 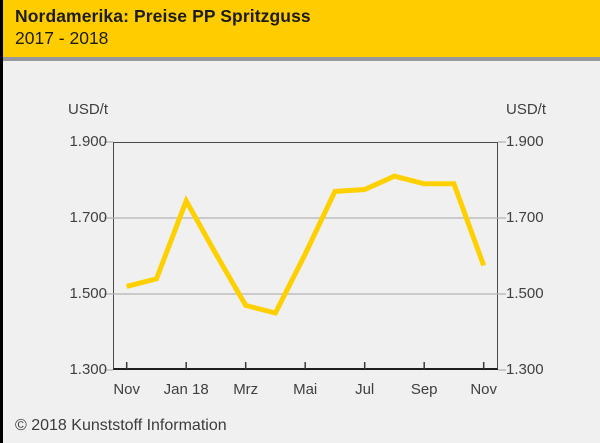 What do you see at coordinates (87, 109) in the screenshot?
I see `y-axis-unit-left: USD/t` at bounding box center [87, 109].